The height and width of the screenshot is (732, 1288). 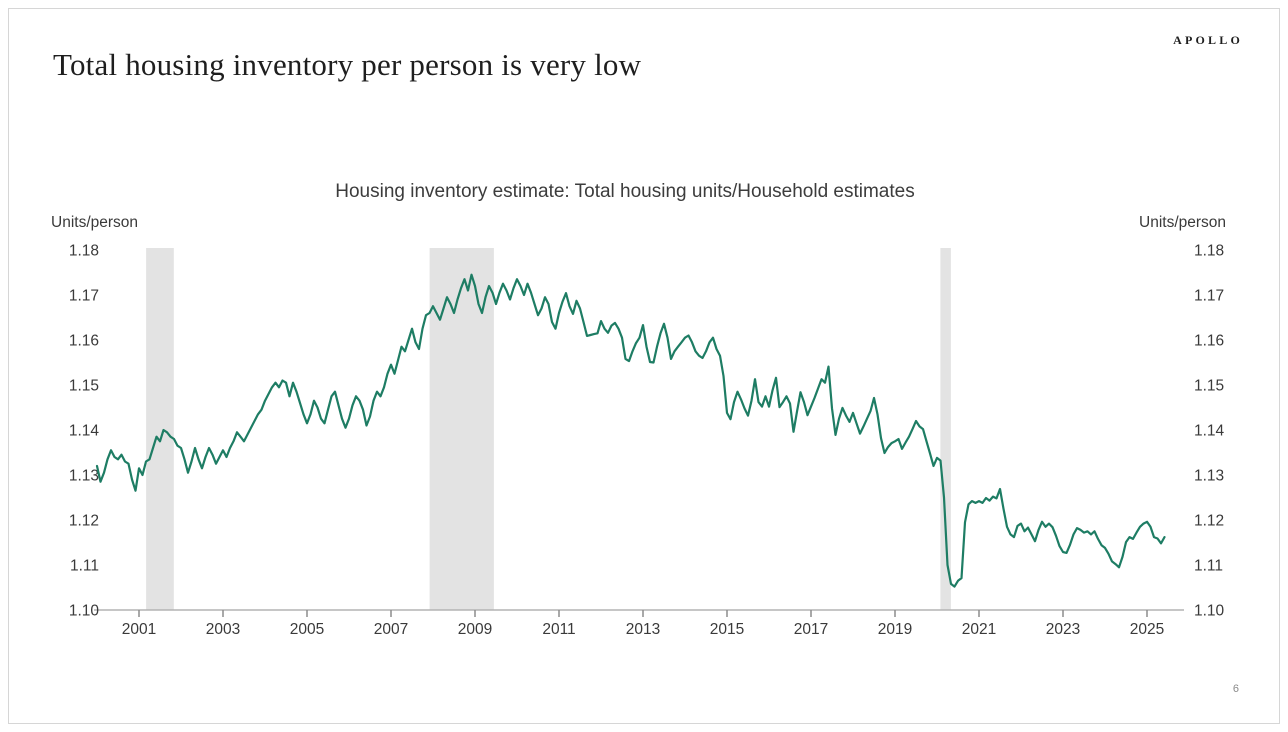 I want to click on y-axis-unit-label-right: Units/person, so click(x=1183, y=222).